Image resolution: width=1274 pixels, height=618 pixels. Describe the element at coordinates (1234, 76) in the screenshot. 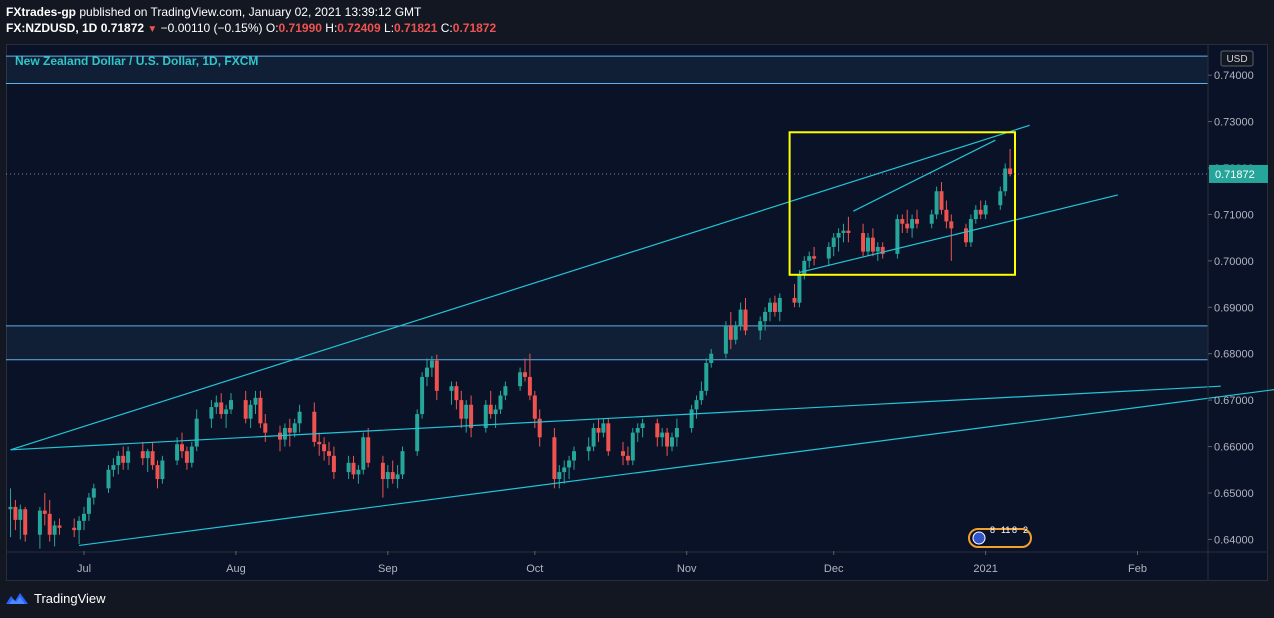

I see `y-tick-label: 0.74000` at that location.